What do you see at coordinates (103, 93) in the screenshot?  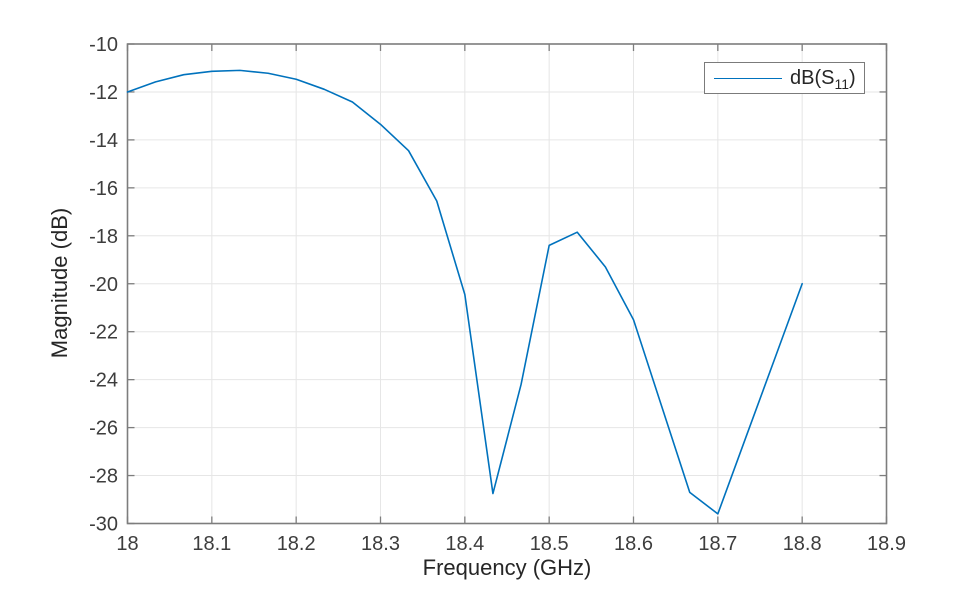 I see `y-tick-label: -12` at bounding box center [103, 93].